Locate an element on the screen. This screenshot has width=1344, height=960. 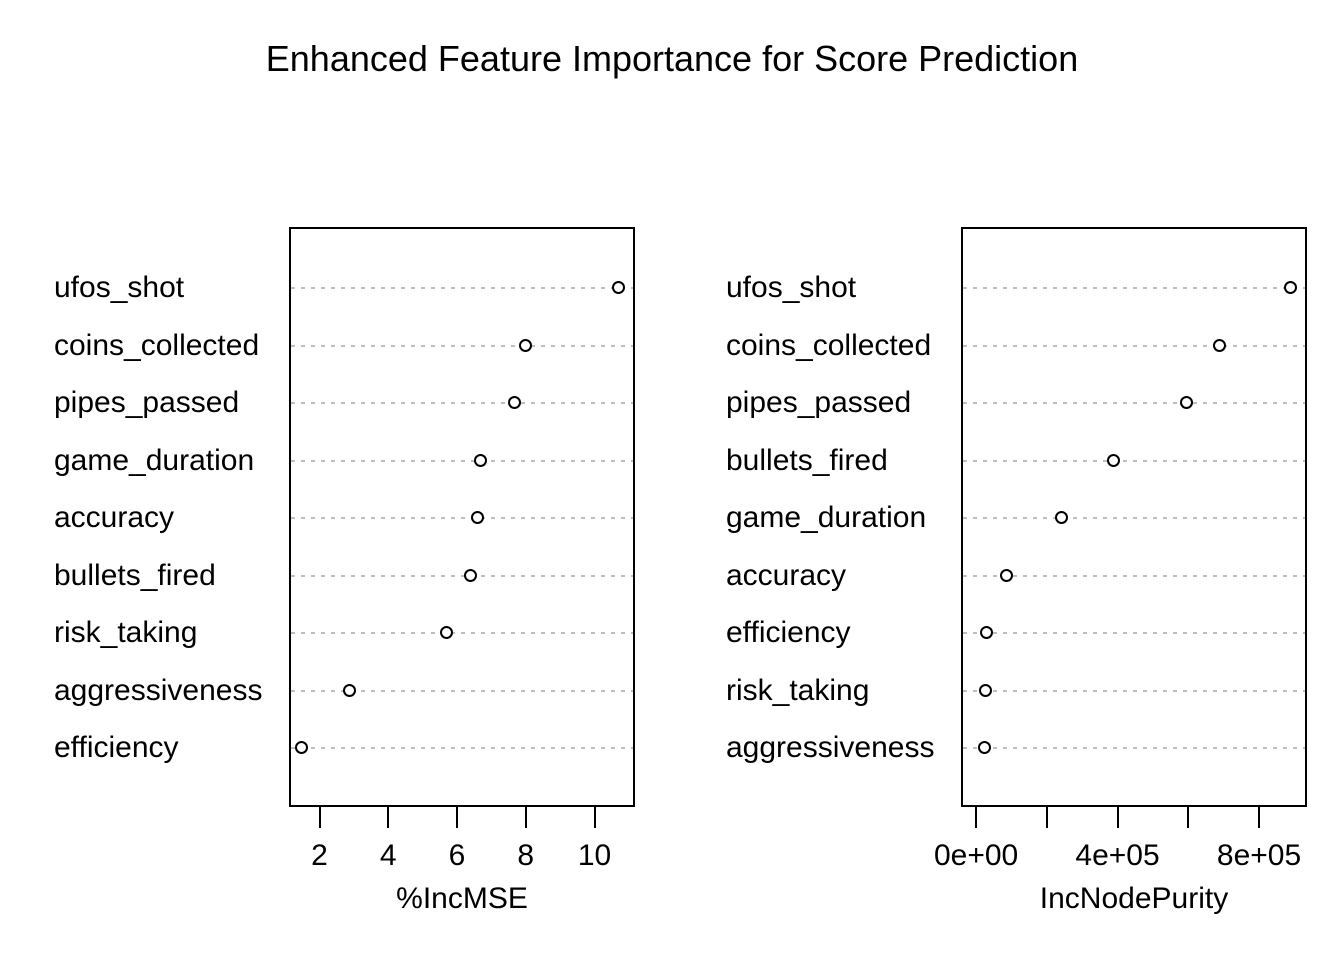
axis-tick-label: 8 is located at coordinates (526, 855).